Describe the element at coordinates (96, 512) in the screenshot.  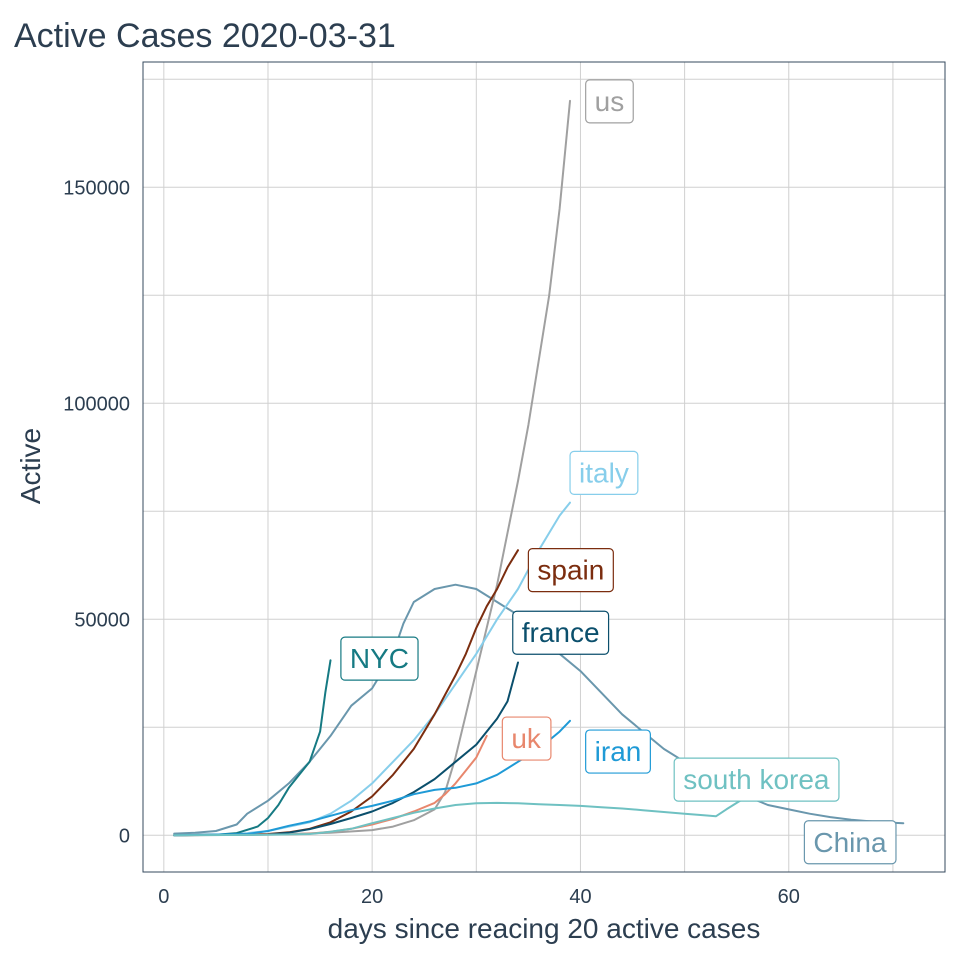
I see `y-axis-ticks: 0 50000 100000 150000` at that location.